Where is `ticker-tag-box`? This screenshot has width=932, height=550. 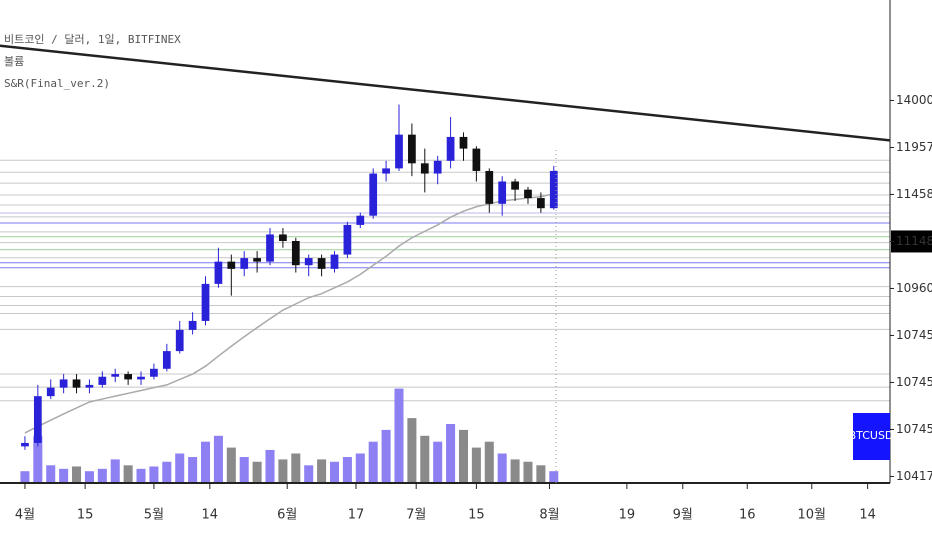
ticker-tag-box is located at coordinates (871, 436).